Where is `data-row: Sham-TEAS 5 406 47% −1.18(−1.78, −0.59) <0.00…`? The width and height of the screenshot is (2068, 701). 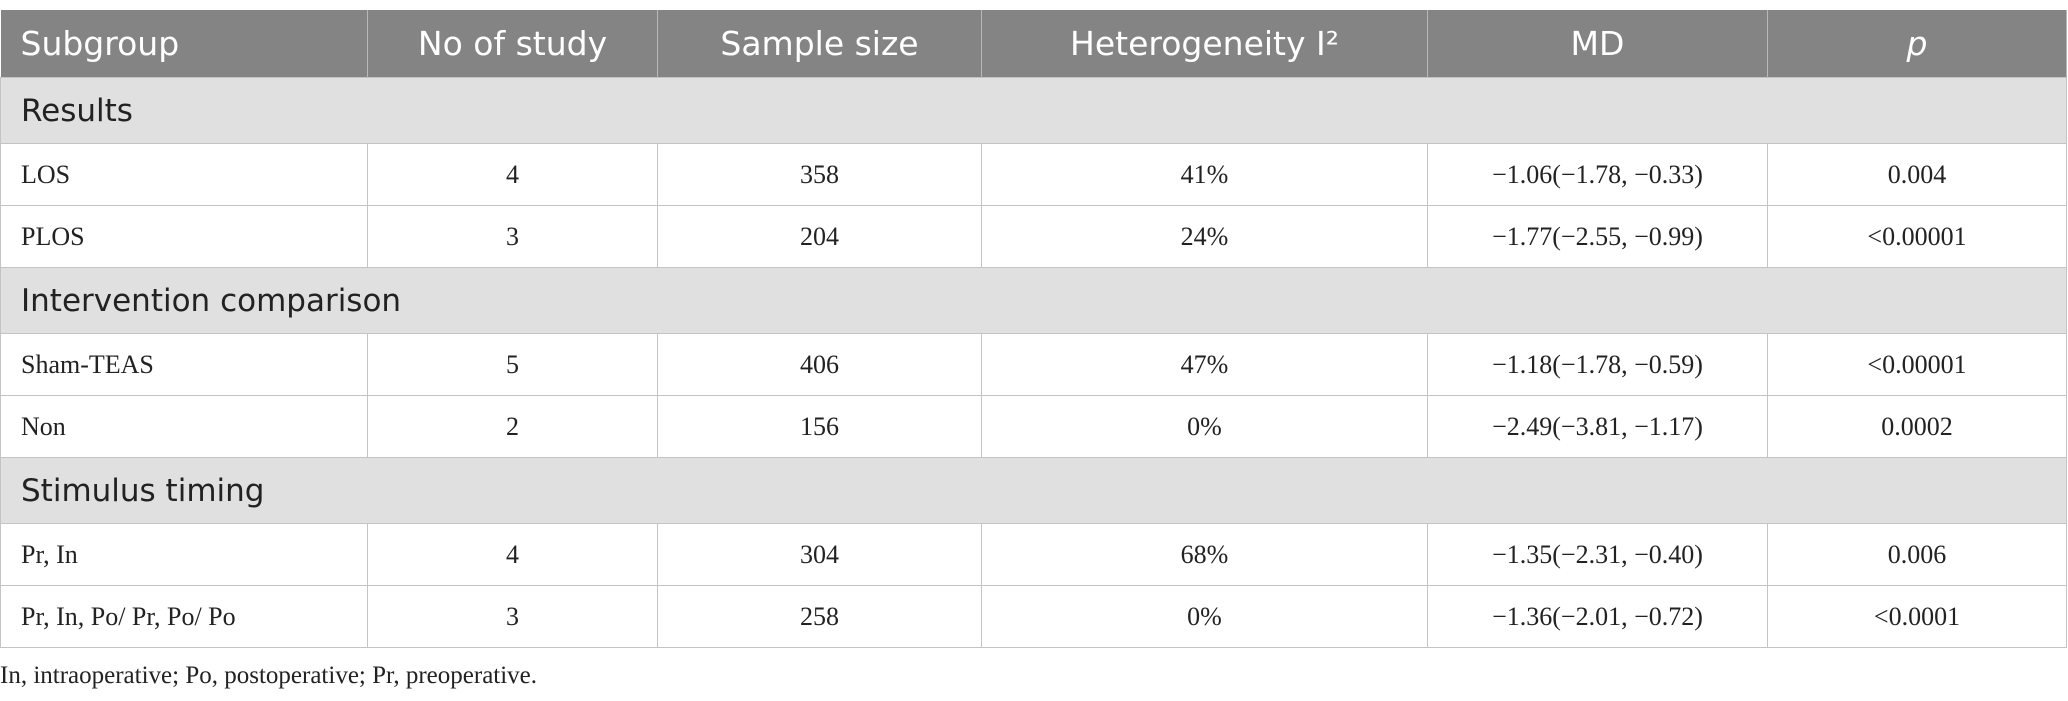 data-row: Sham-TEAS 5 406 47% −1.18(−1.78, −0.59) <0.00… is located at coordinates (1033, 364).